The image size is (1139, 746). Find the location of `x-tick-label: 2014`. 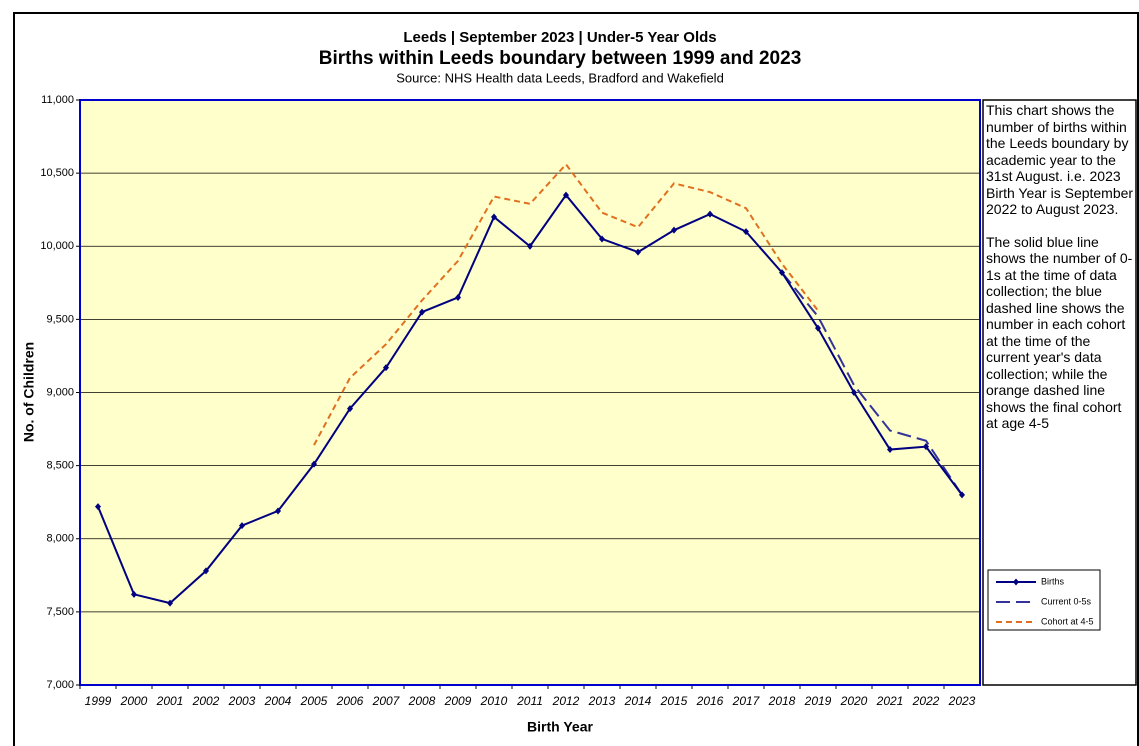

x-tick-label: 2014 is located at coordinates (638, 701).